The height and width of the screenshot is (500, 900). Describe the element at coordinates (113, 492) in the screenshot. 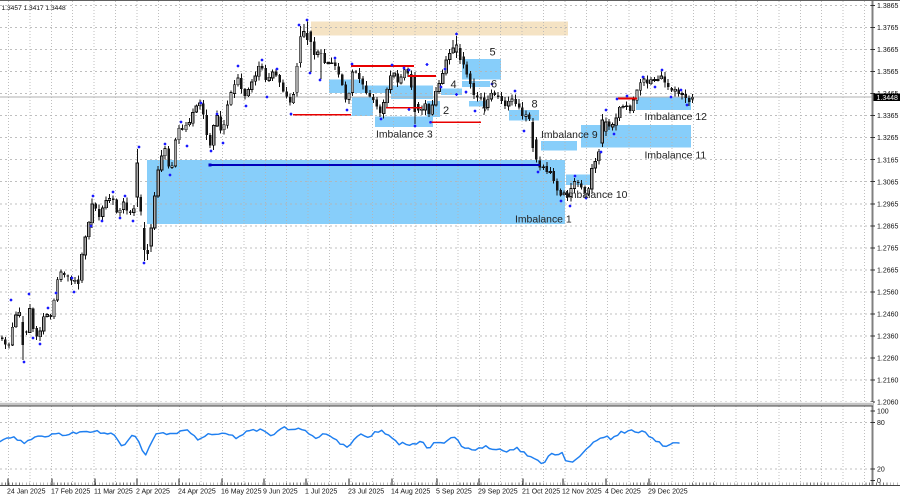

I see `svg-text: 11 Mar 2025` at that location.